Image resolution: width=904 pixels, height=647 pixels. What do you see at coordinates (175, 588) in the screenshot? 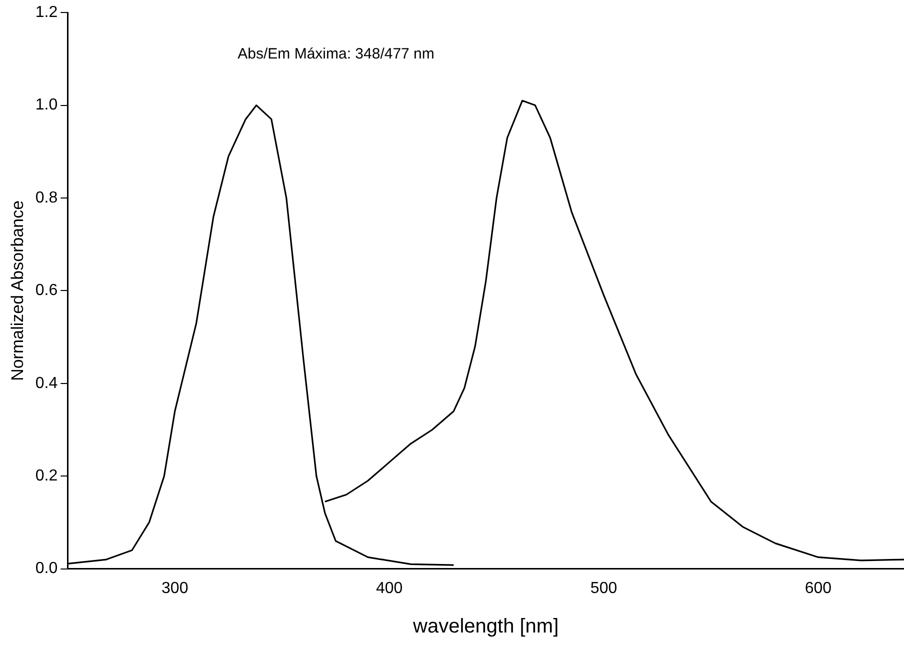
I see `x-tick-label: 300` at bounding box center [175, 588].